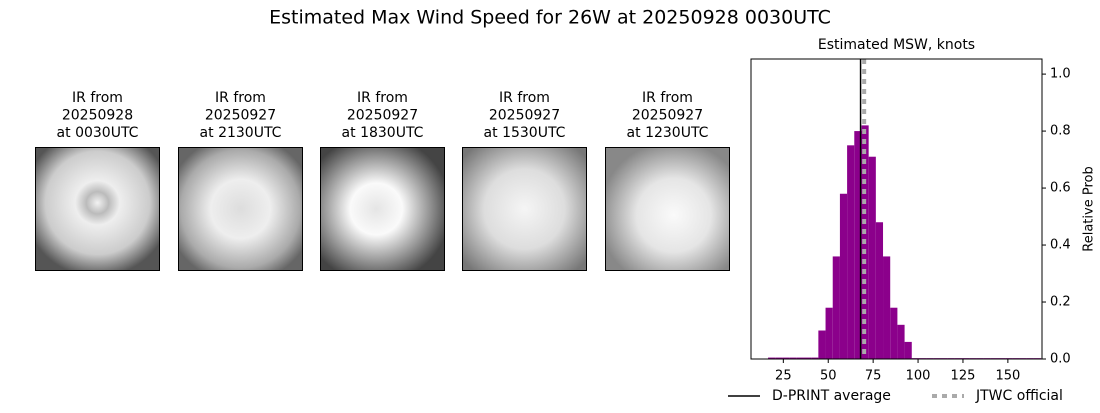 This screenshot has height=413, width=1100. Describe the element at coordinates (1060, 188) in the screenshot. I see `y-tick-label: 0.6` at that location.